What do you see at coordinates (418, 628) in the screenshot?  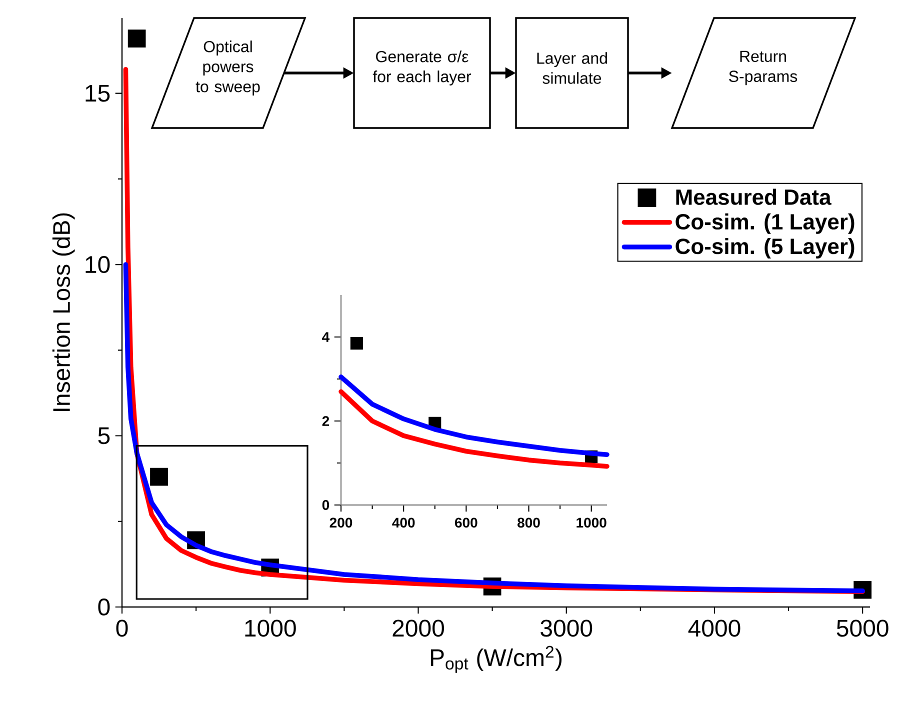 I see `x-tick-label: 2000` at bounding box center [418, 628].